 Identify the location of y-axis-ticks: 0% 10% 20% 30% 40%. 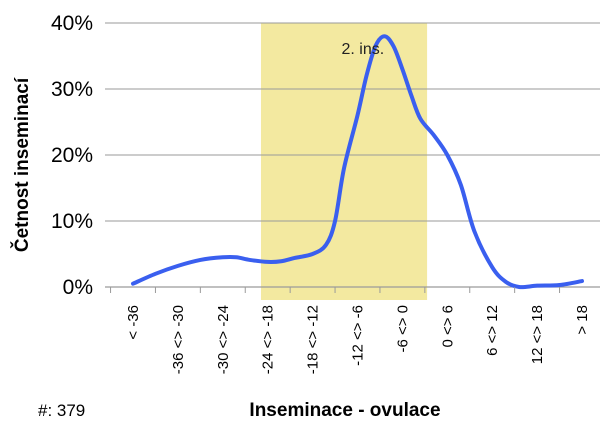
(72, 155).